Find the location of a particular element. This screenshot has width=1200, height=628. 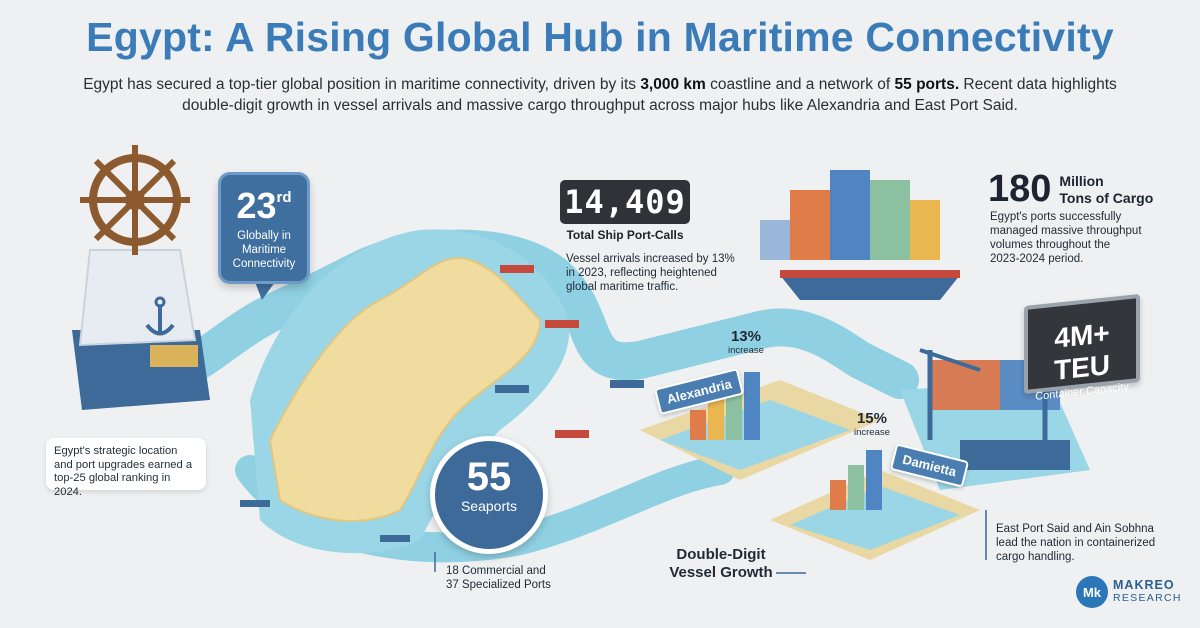

intro-coastline: 3,000 km is located at coordinates (673, 84).